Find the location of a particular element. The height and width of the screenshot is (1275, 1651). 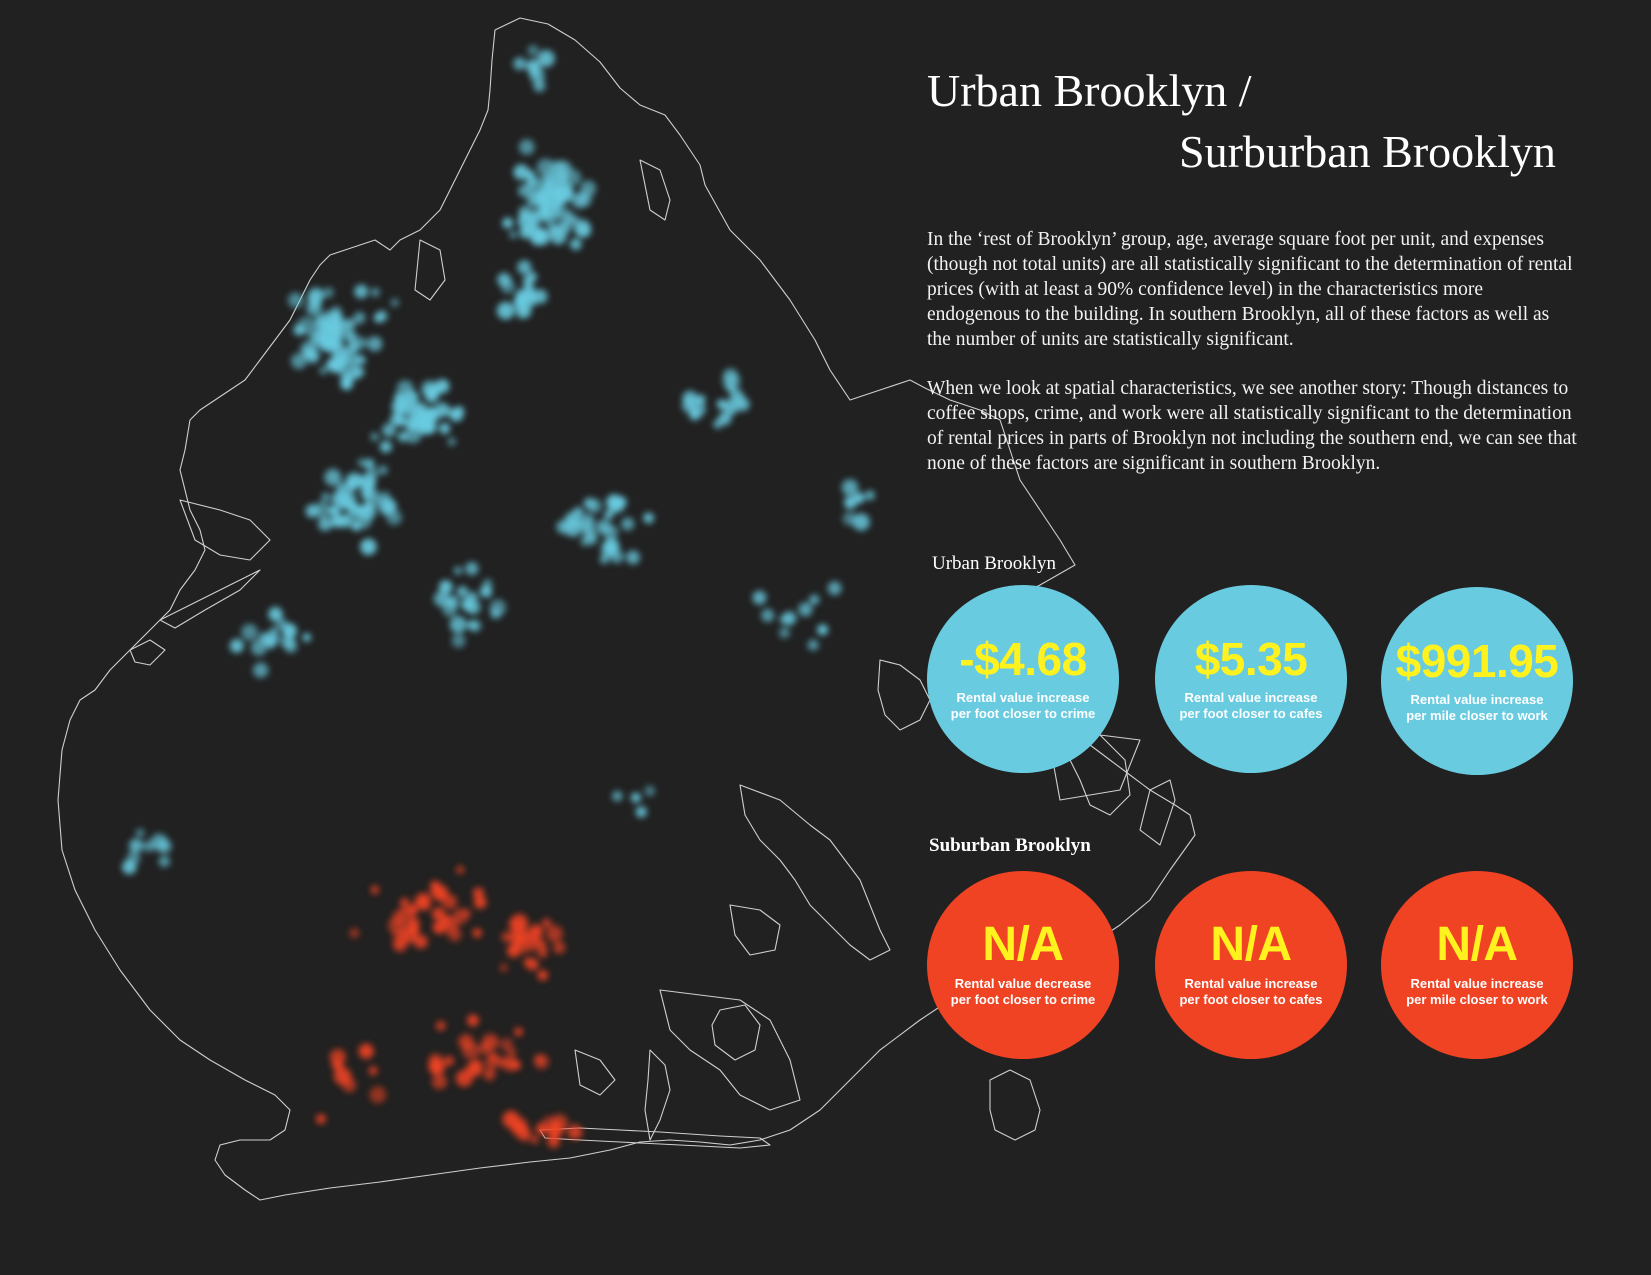

suburban-listing-points is located at coordinates (449, 1006).